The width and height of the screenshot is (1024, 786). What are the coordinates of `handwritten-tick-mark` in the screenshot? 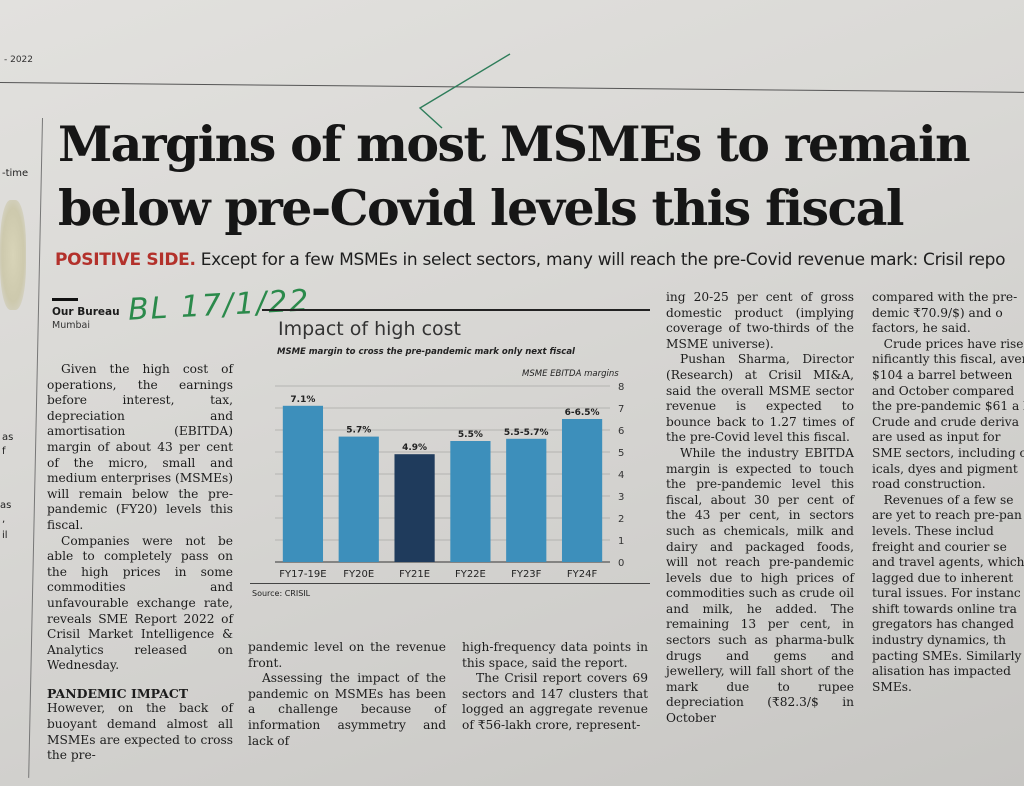 It's located at (464, 91).